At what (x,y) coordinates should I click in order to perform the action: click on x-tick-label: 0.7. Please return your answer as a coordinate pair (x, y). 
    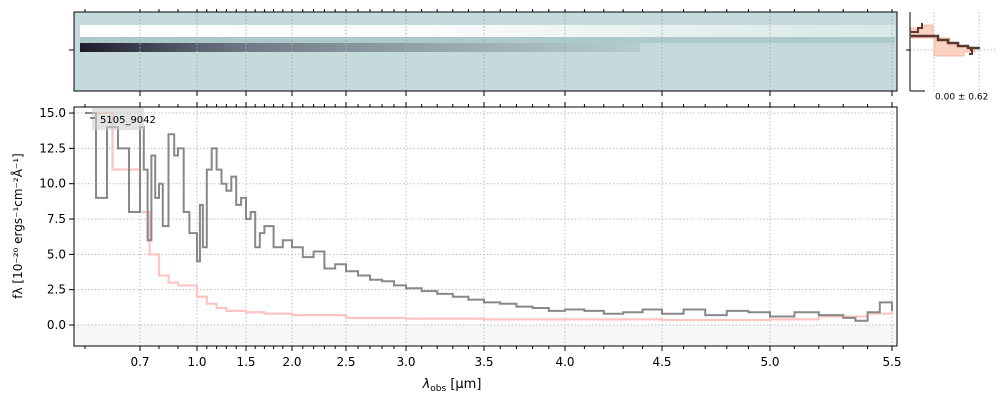
    Looking at the image, I should click on (139, 362).